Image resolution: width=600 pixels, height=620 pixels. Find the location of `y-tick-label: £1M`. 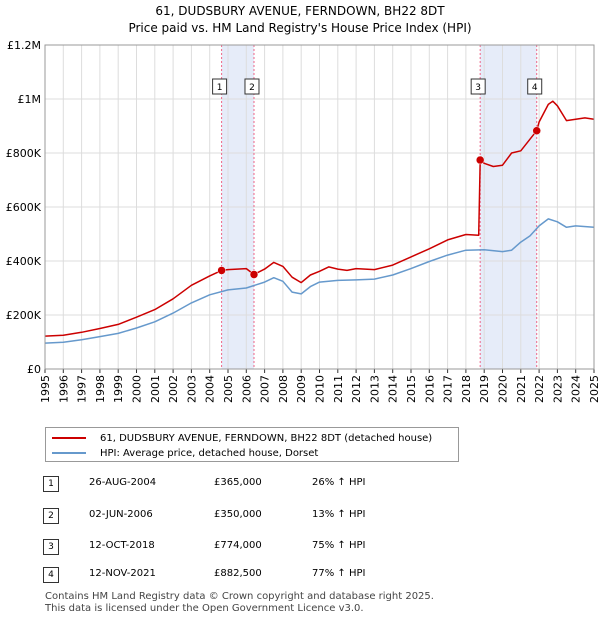

y-tick-label: £1M is located at coordinates (30, 99).